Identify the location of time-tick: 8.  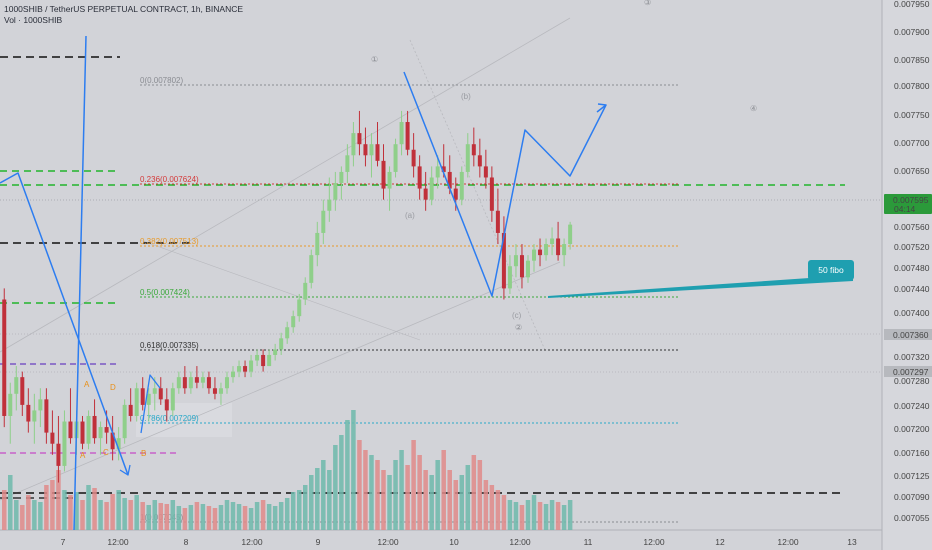
(186, 542).